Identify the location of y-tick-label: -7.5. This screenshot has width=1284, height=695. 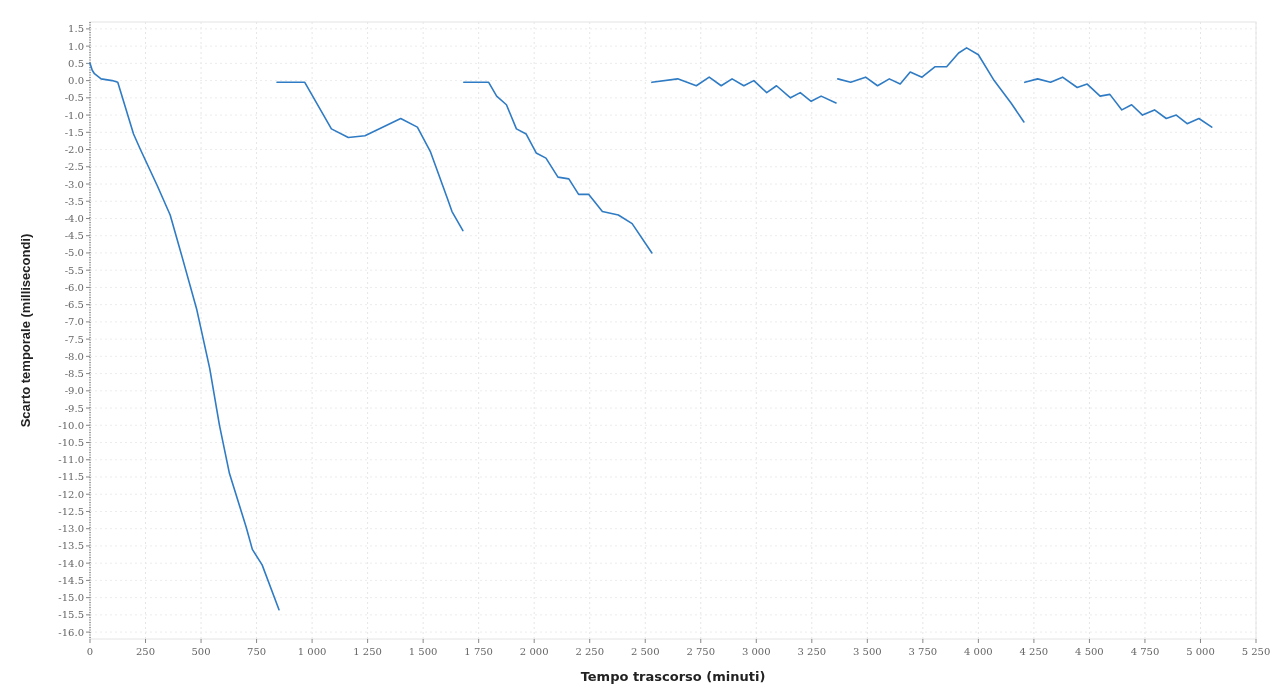
(74, 339).